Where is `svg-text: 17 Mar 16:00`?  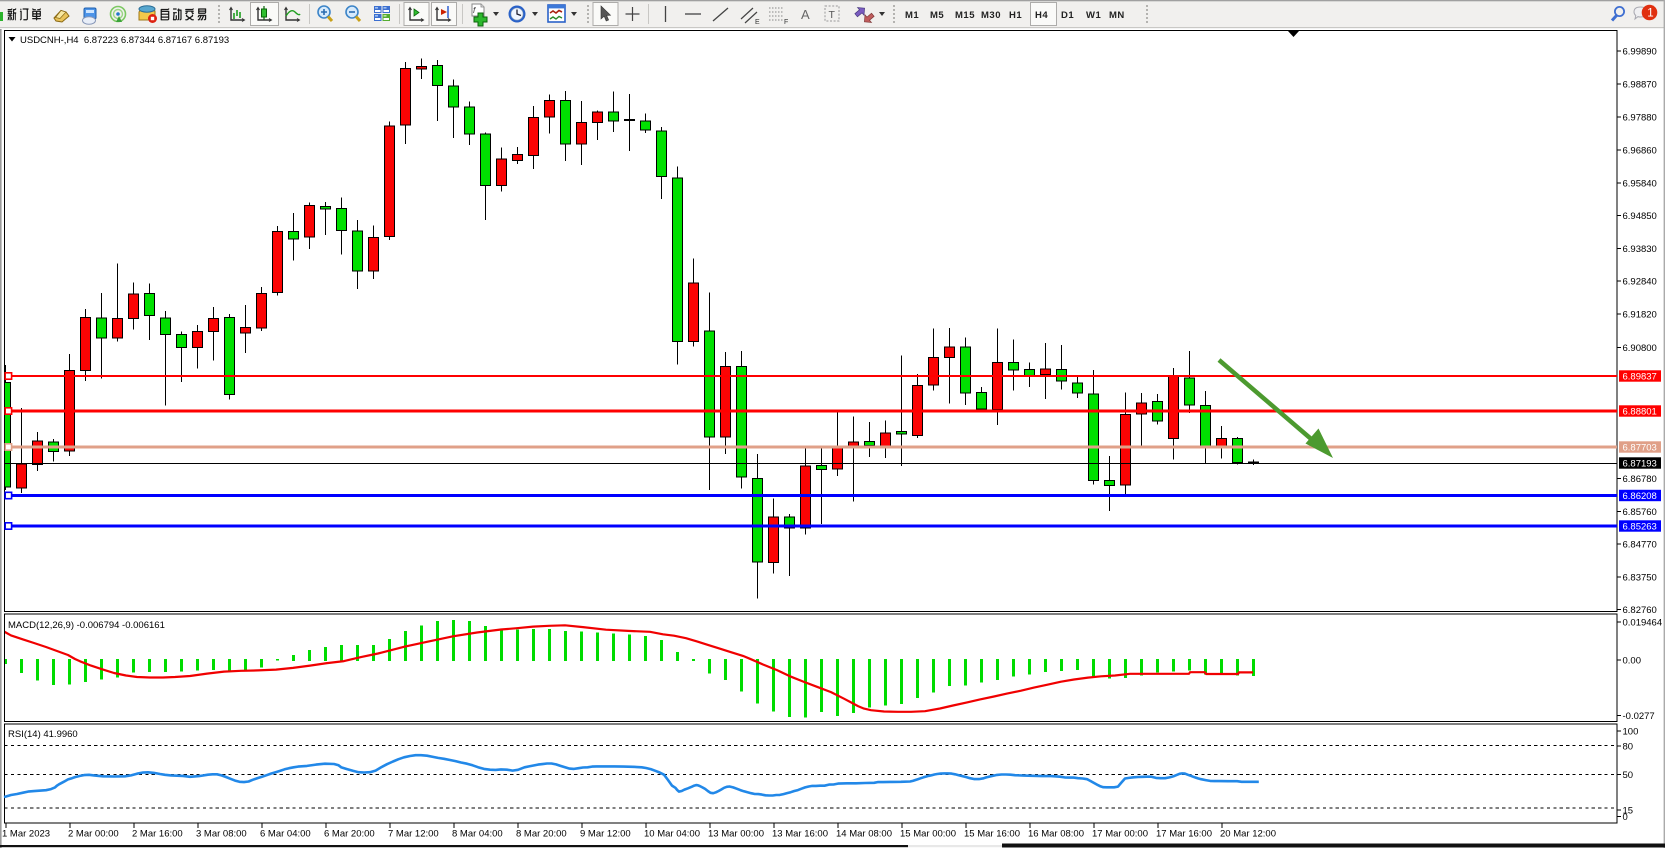
svg-text: 17 Mar 16:00 is located at coordinates (1184, 834).